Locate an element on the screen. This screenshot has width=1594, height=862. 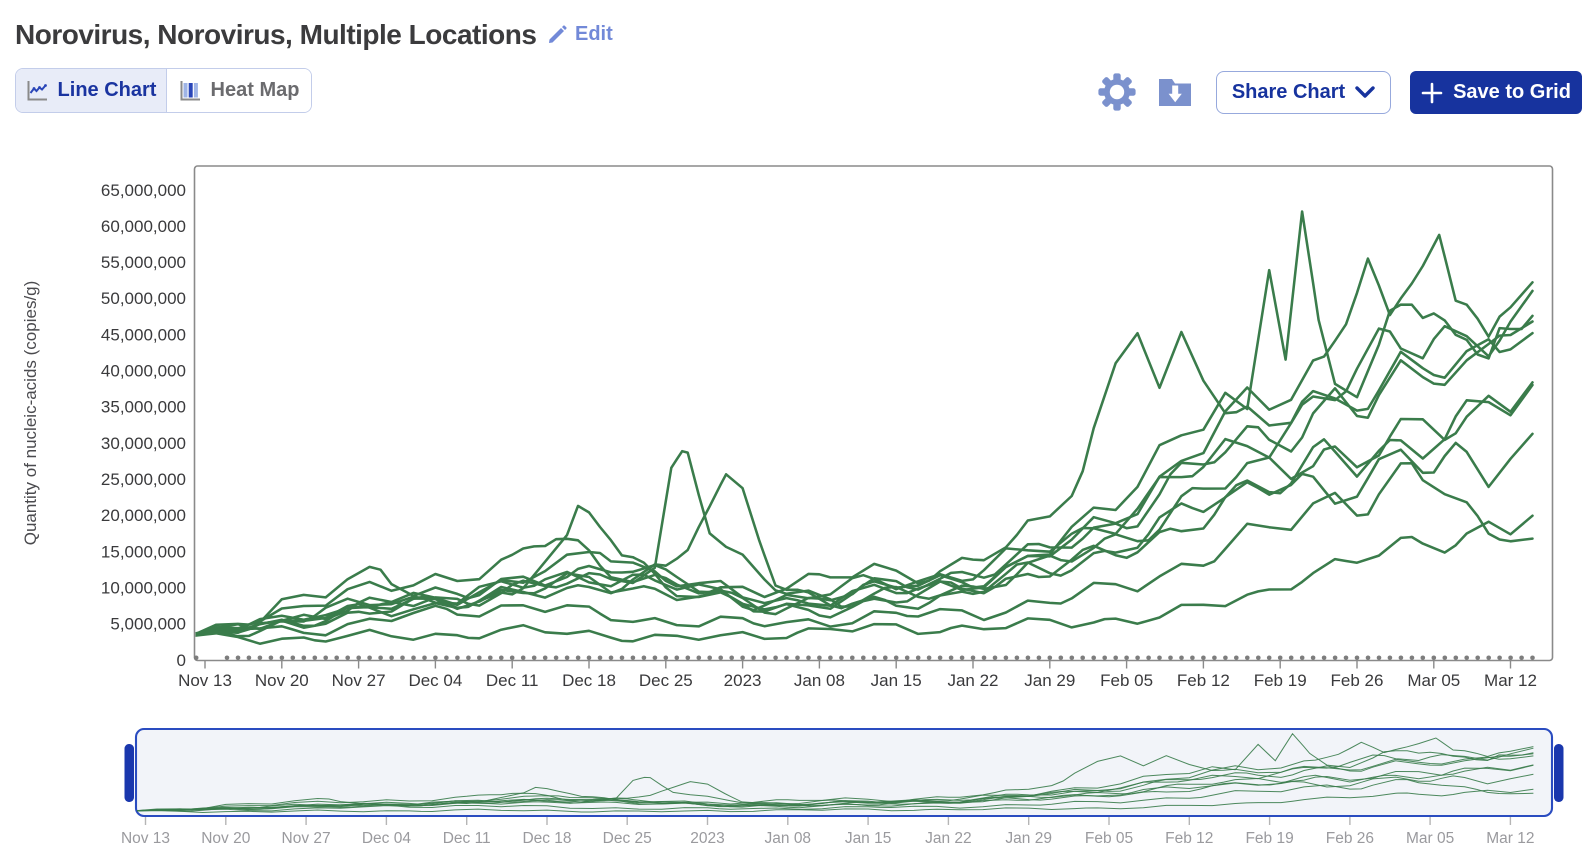
svg-text: 0 is located at coordinates (181, 660).